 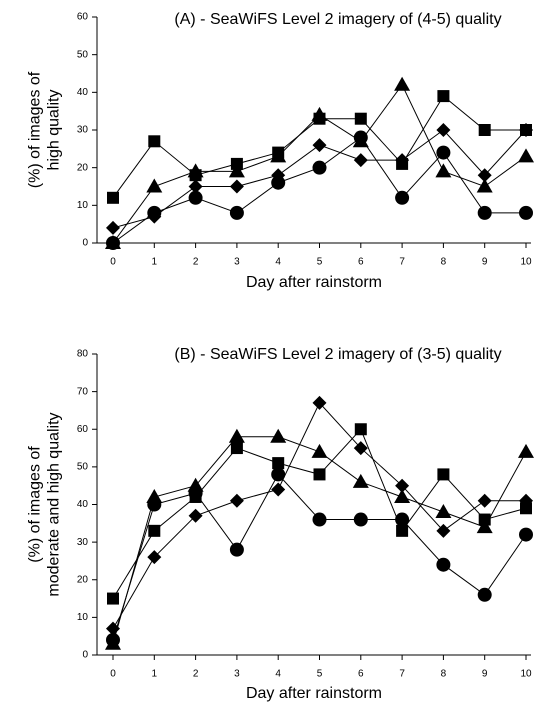 I want to click on x-tick-label: 5, so click(x=320, y=674).